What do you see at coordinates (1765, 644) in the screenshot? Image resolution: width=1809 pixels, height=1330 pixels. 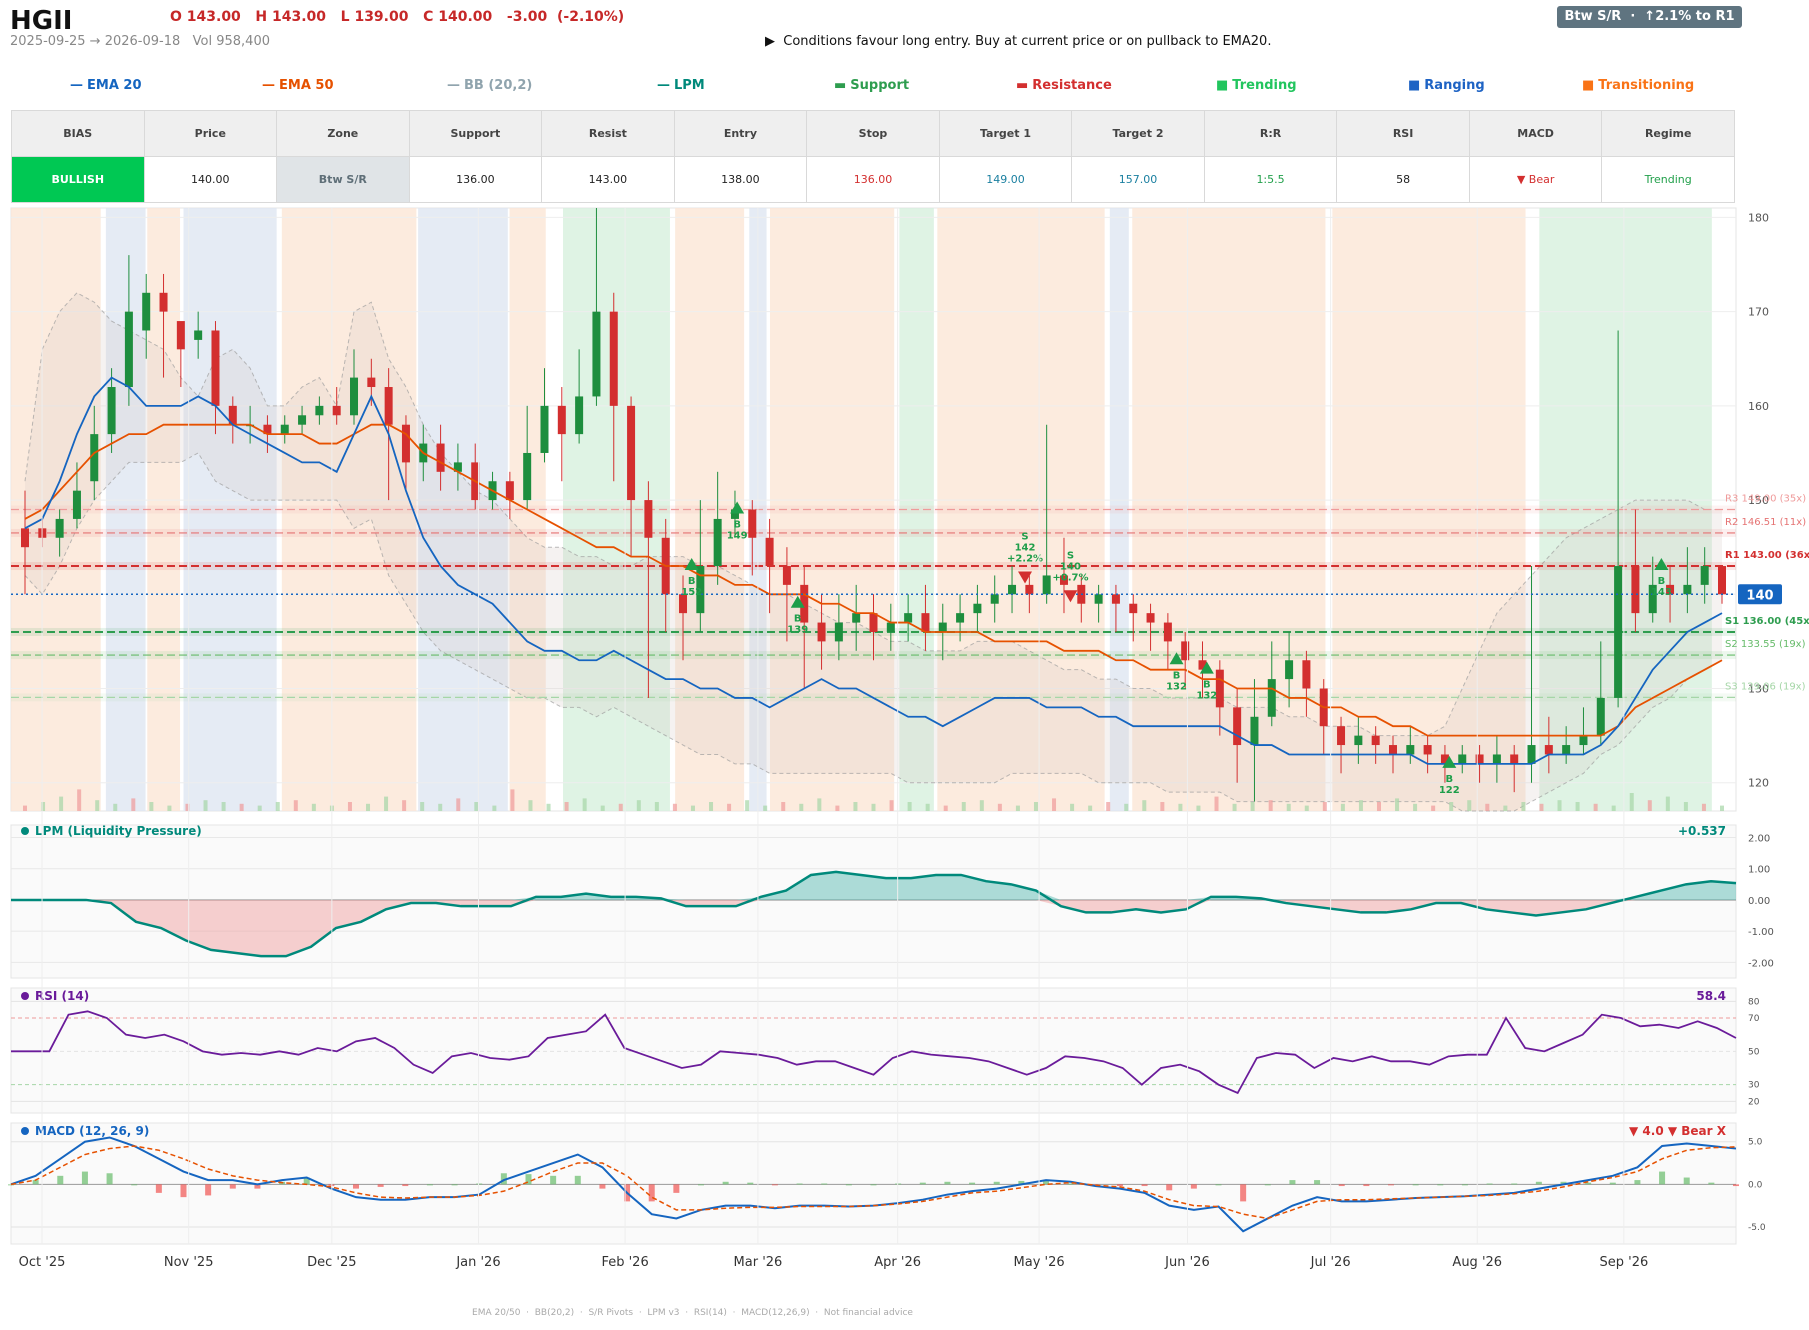 I see `level-label: S2 133.55 (19x)` at bounding box center [1765, 644].